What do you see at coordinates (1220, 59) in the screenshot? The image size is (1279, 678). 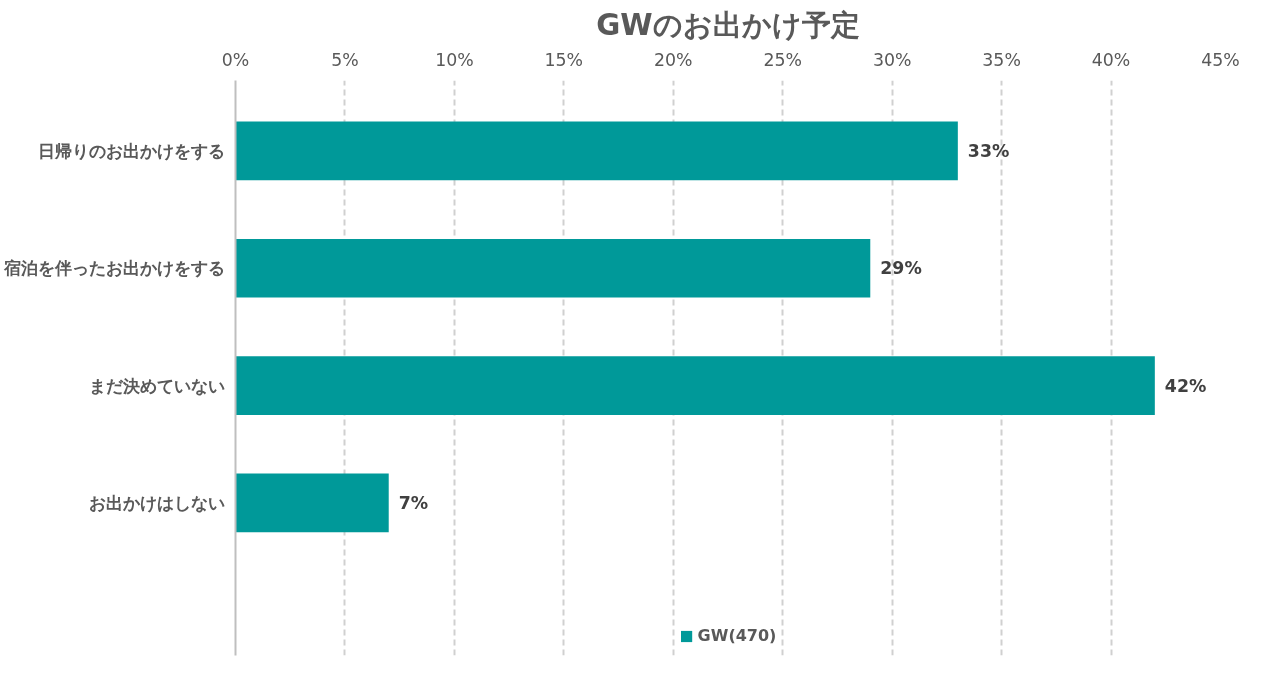 I see `x-tick-label: 45%` at bounding box center [1220, 59].